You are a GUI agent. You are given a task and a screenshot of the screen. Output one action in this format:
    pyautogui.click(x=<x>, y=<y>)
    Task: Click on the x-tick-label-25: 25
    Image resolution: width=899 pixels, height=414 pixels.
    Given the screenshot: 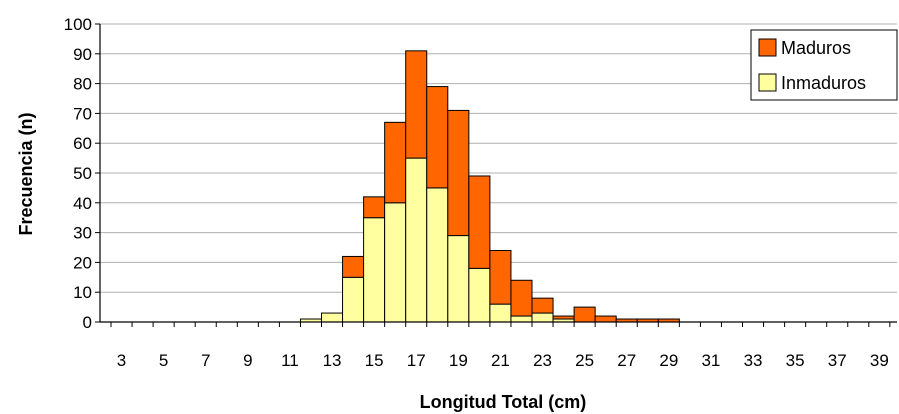 What is the action you would take?
    pyautogui.click(x=584, y=360)
    